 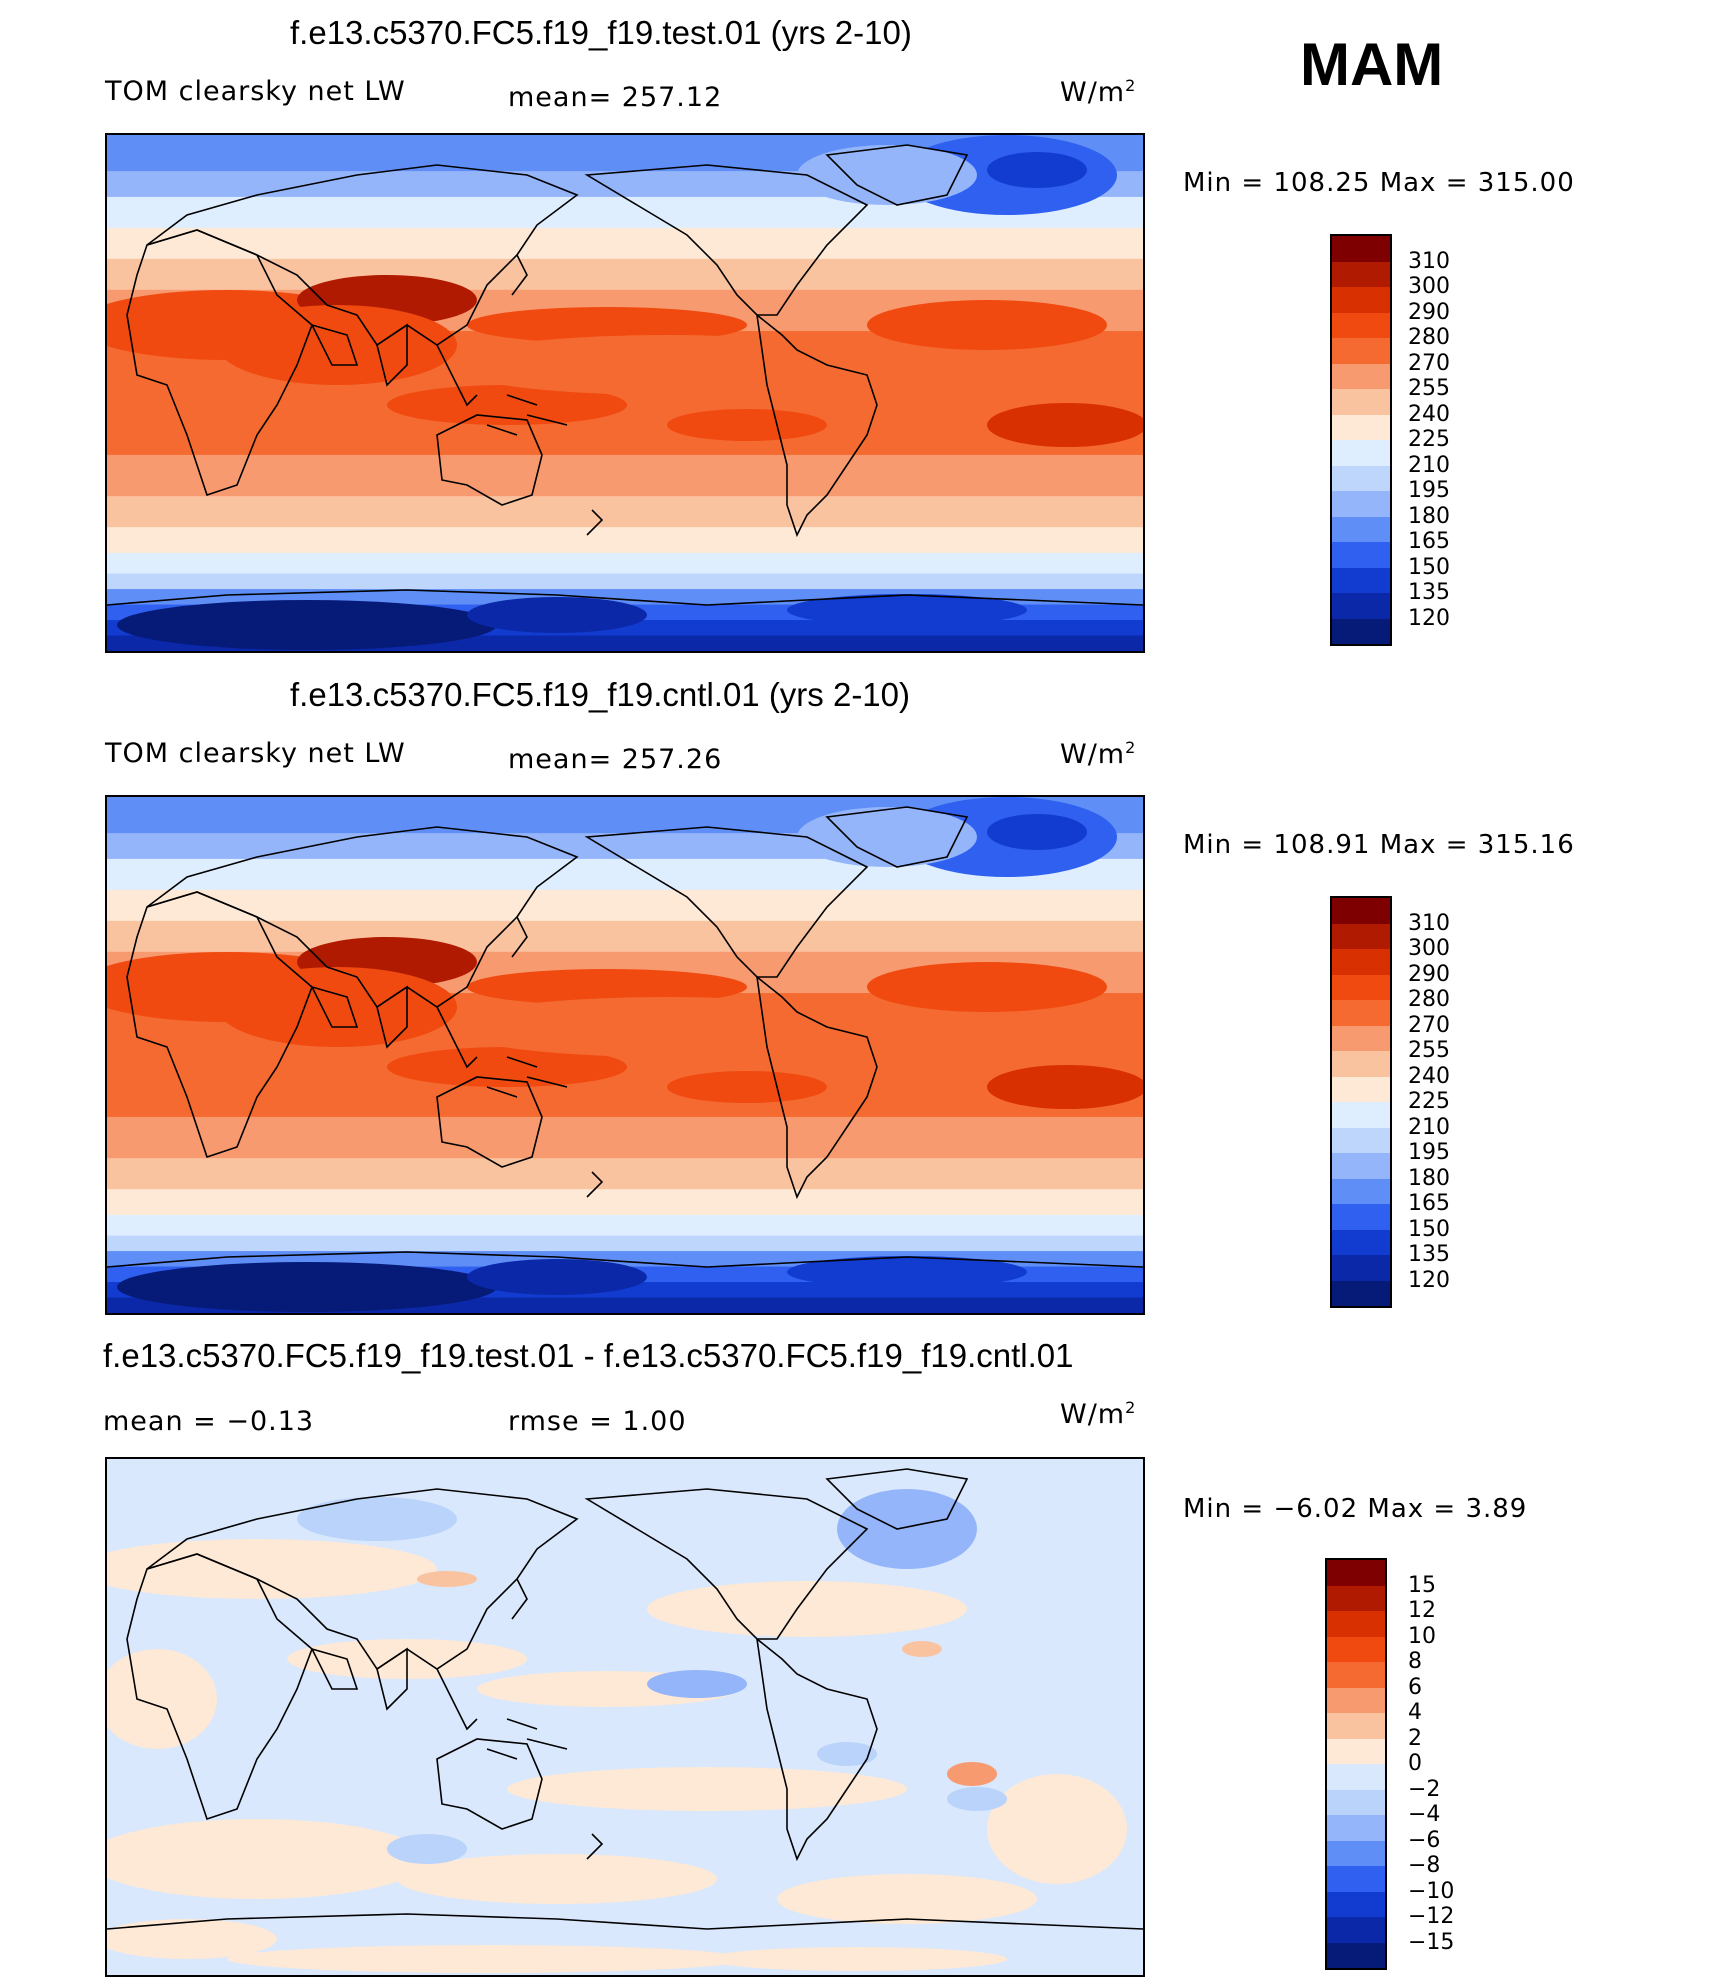 What do you see at coordinates (1355, 1509) in the screenshot?
I see `panel-minmax-diff: Min = −6.02 Max = 3.89` at bounding box center [1355, 1509].